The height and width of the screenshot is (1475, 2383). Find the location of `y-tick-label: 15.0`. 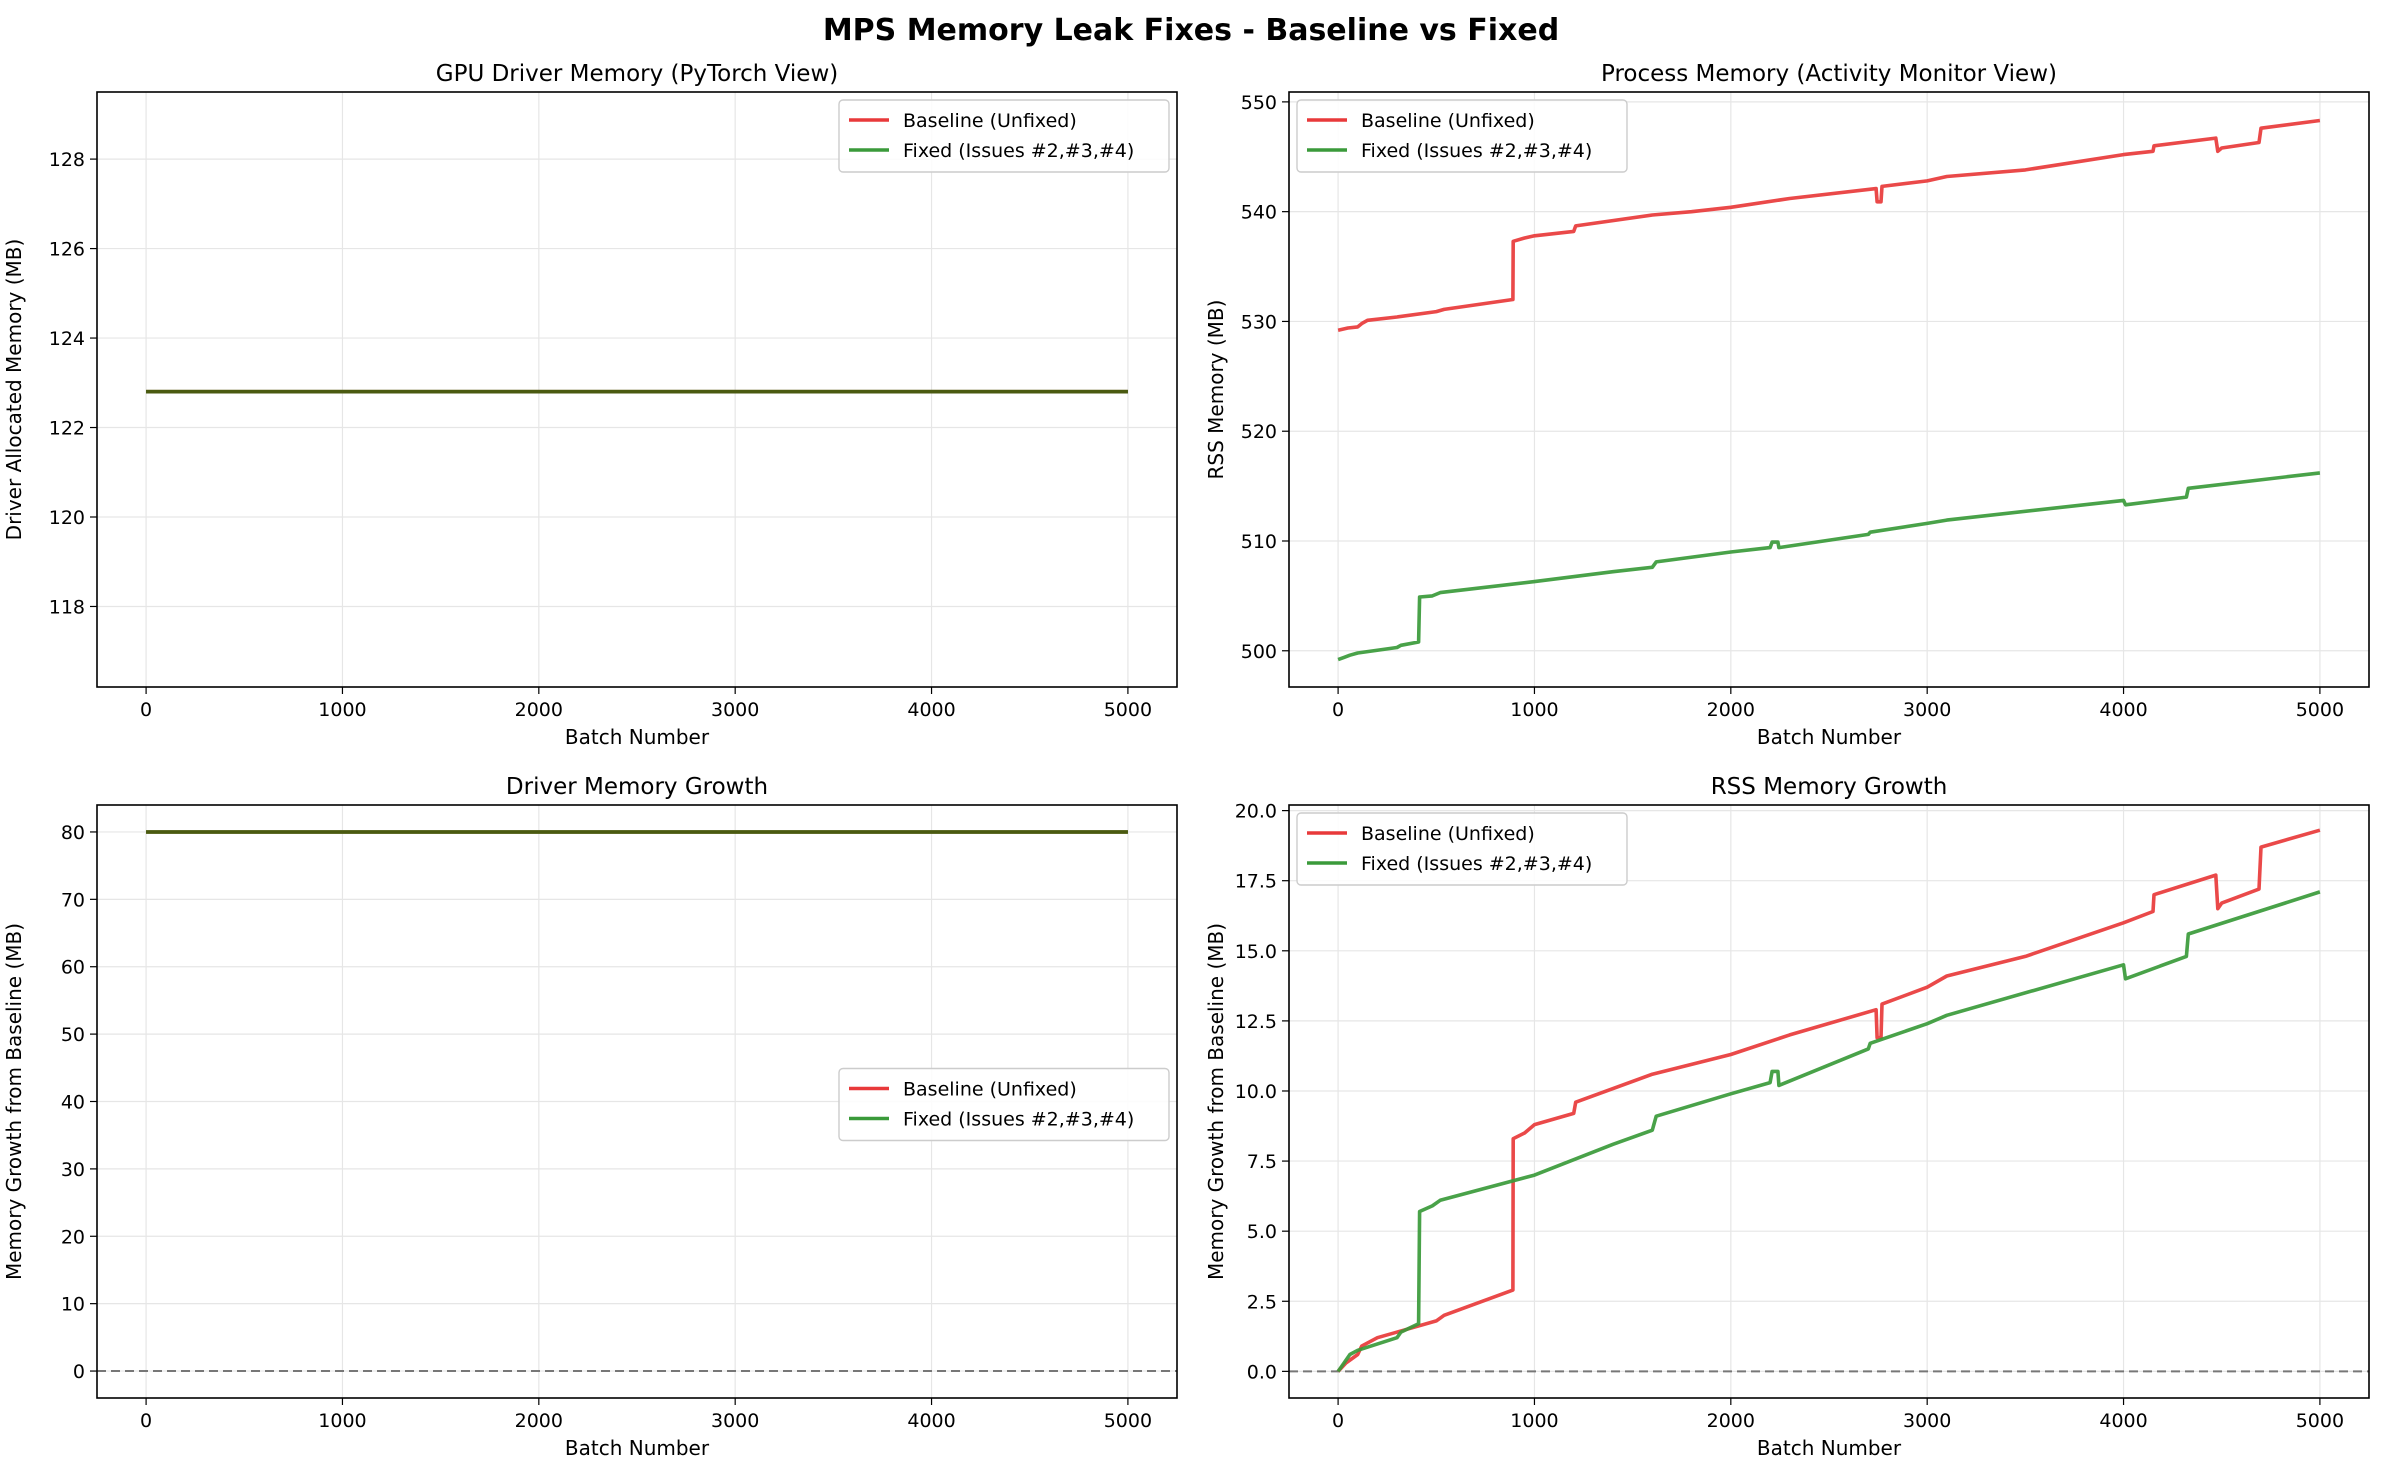

y-tick-label: 15.0 is located at coordinates (1256, 952).